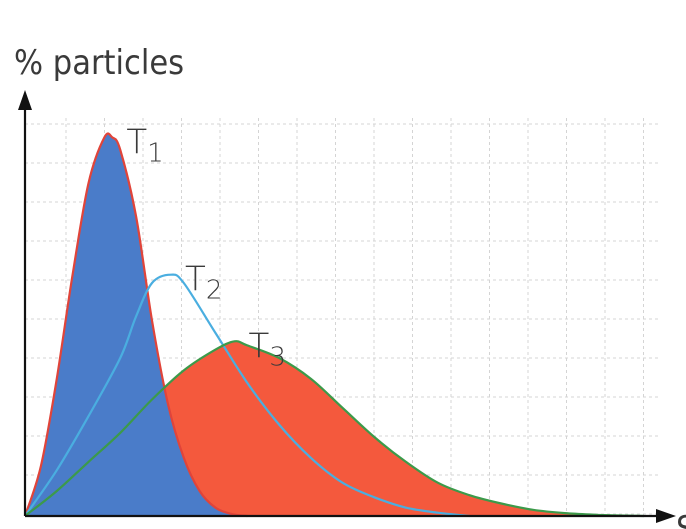  Describe the element at coordinates (267, 349) in the screenshot. I see `series-label-t3: T3` at that location.